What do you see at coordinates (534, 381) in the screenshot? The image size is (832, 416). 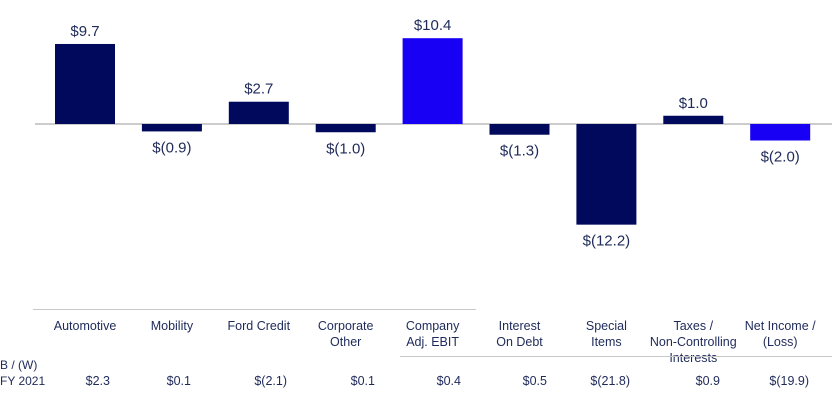 I see `bw-value-5: $0.5` at bounding box center [534, 381].